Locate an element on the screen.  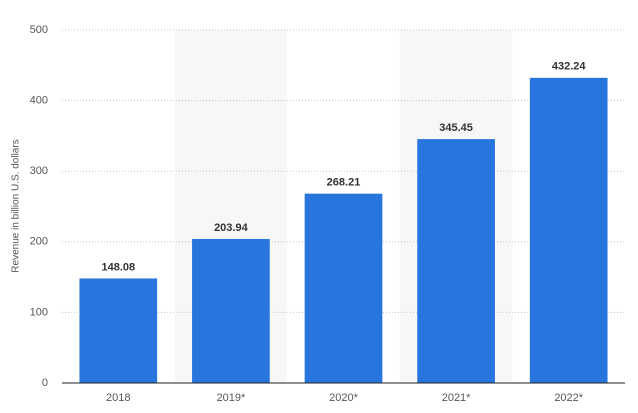
value-label: 203.94 is located at coordinates (231, 228).